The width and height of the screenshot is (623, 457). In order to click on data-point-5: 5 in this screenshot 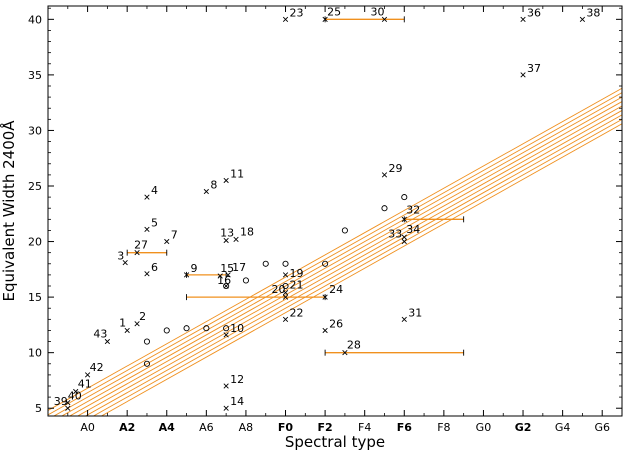, I will do `click(151, 224)`.